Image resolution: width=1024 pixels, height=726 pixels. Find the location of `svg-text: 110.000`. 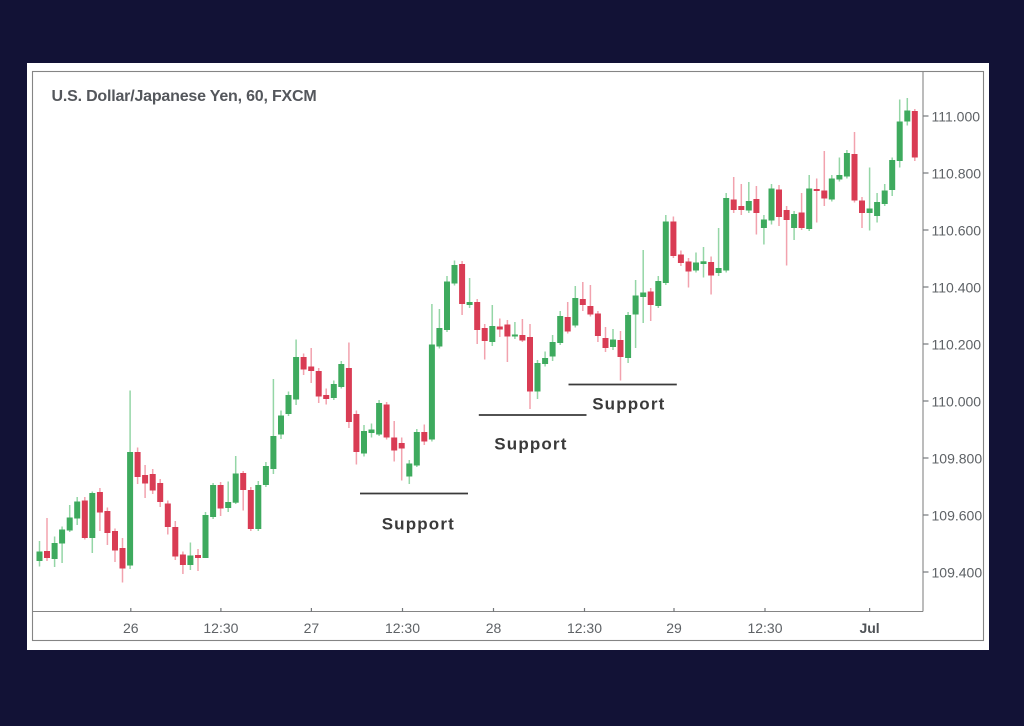

svg-text: 110.000 is located at coordinates (957, 401).